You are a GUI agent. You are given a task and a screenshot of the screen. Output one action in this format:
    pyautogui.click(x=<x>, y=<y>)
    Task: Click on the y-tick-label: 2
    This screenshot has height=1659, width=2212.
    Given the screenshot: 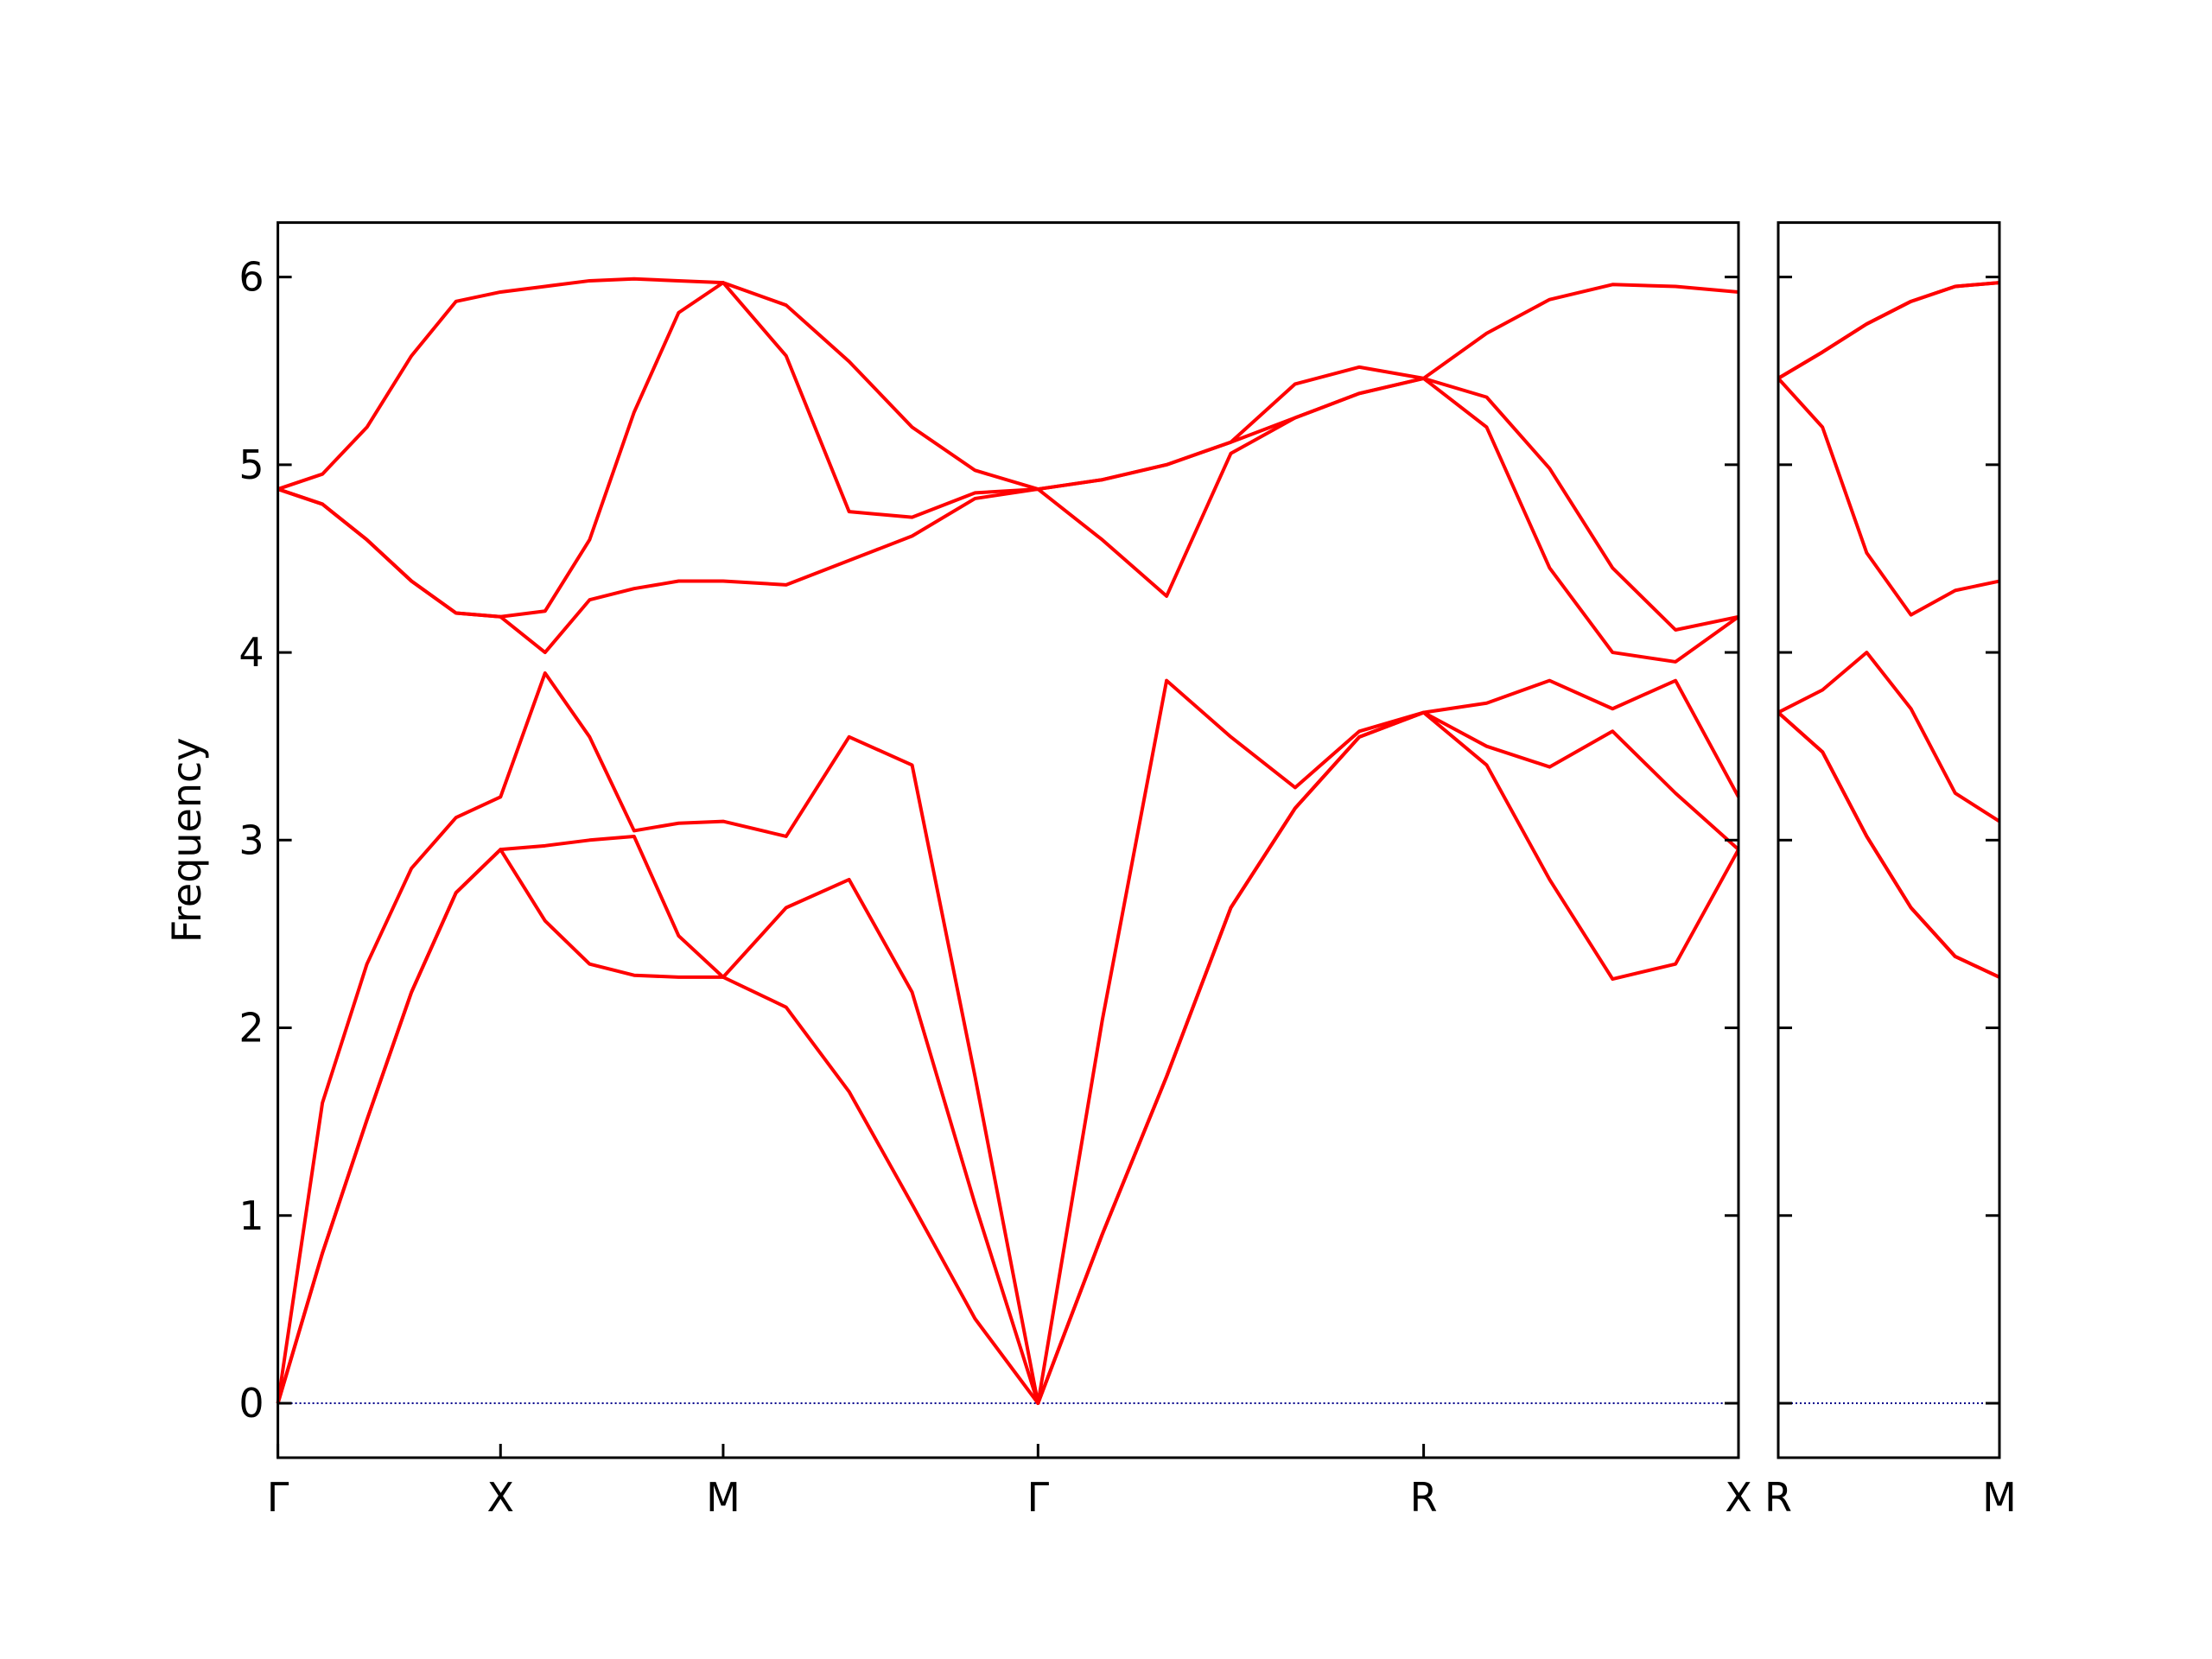 What is the action you would take?
    pyautogui.click(x=251, y=1028)
    